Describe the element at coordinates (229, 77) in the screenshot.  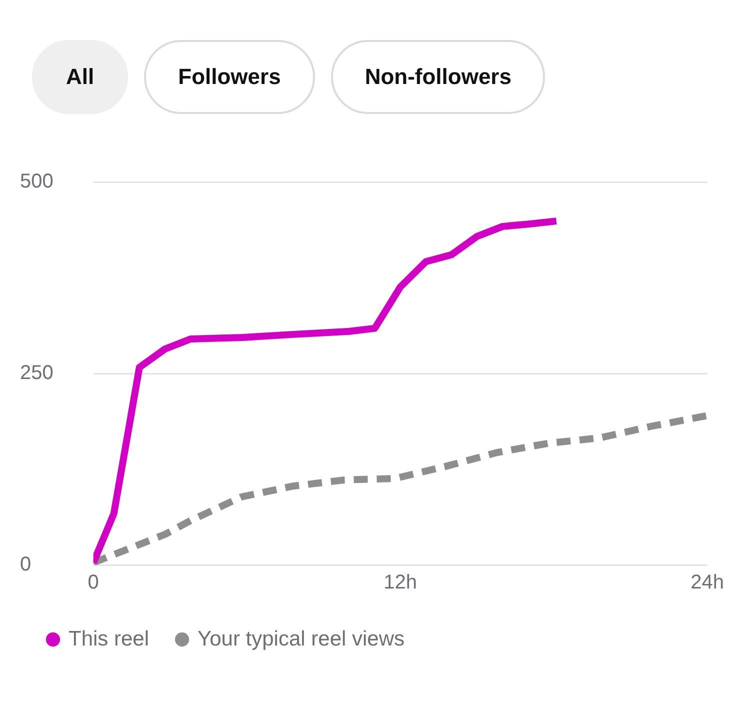
I see `text: Followers` at that location.